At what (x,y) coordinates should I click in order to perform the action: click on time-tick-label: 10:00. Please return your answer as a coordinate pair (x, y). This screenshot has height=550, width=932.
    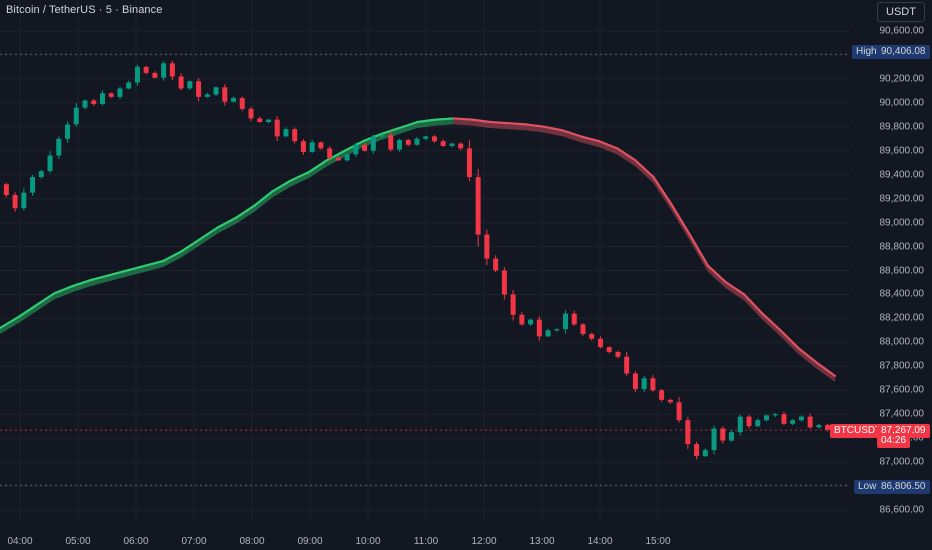
    Looking at the image, I should click on (368, 541).